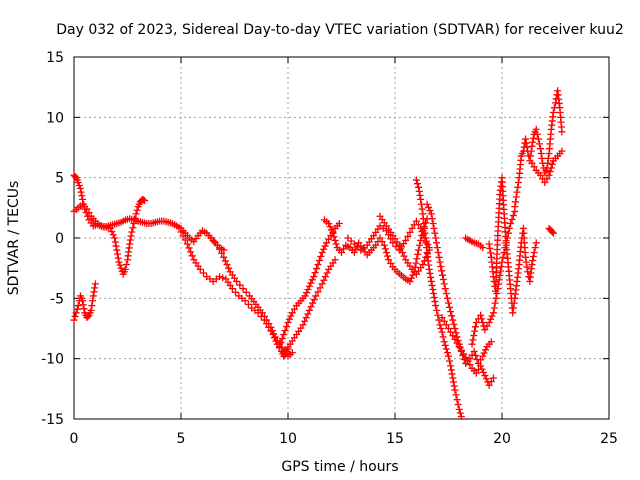 The height and width of the screenshot is (480, 640). I want to click on y-tick-label: -15, so click(52, 420).